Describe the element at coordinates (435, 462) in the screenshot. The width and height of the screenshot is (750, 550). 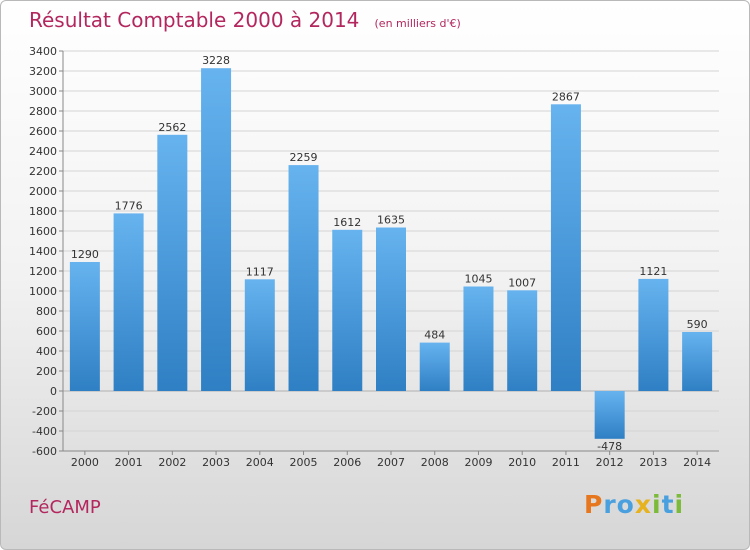
I see `x-tick-label: 2008` at that location.